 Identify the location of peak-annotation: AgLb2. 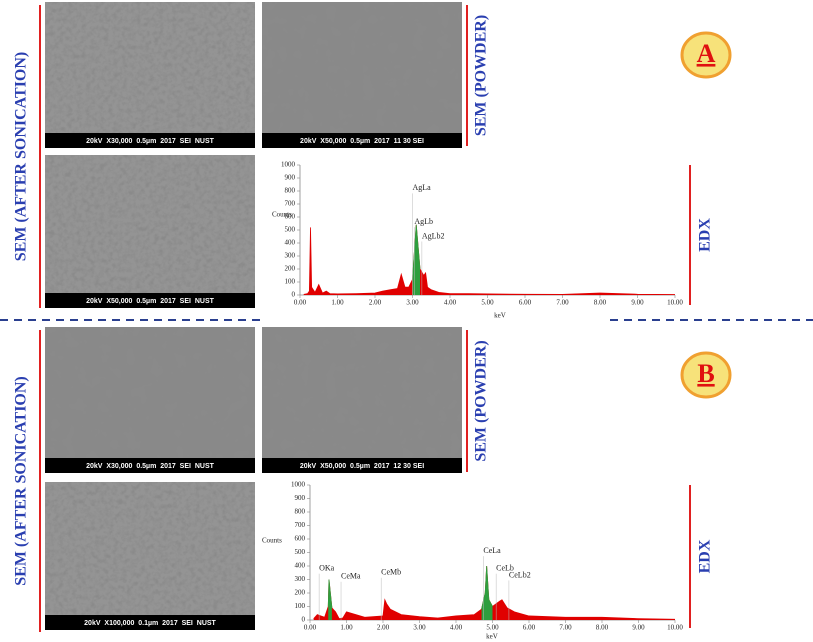
(433, 235).